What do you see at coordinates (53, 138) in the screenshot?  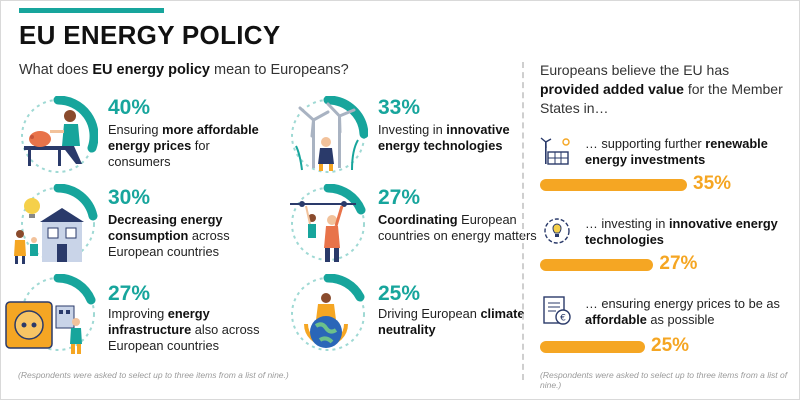 I see `person-with-piggy-bank-icon` at bounding box center [53, 138].